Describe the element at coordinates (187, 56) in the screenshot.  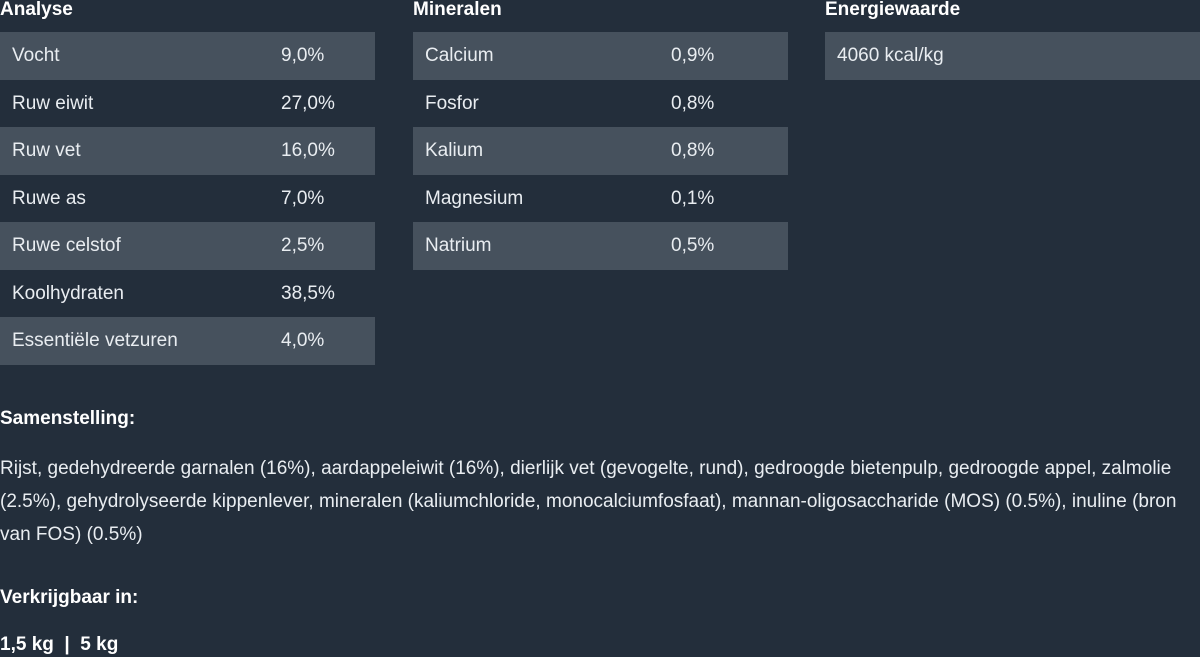
I see `table-row: Vocht 9,0%` at that location.